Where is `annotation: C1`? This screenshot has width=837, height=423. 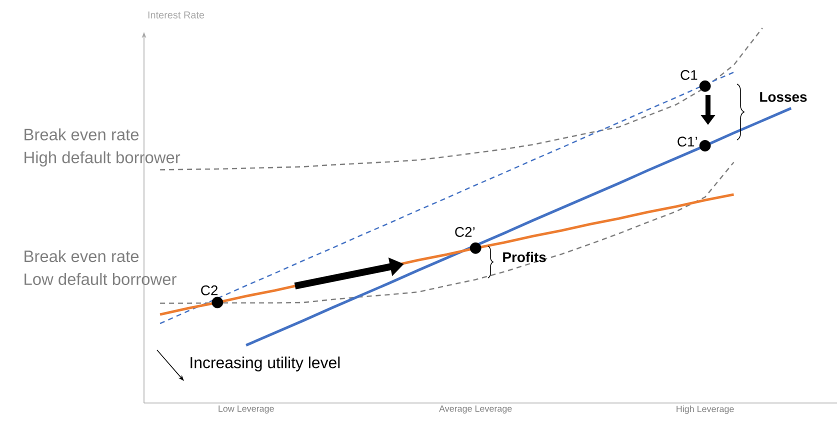 annotation: C1 is located at coordinates (689, 75).